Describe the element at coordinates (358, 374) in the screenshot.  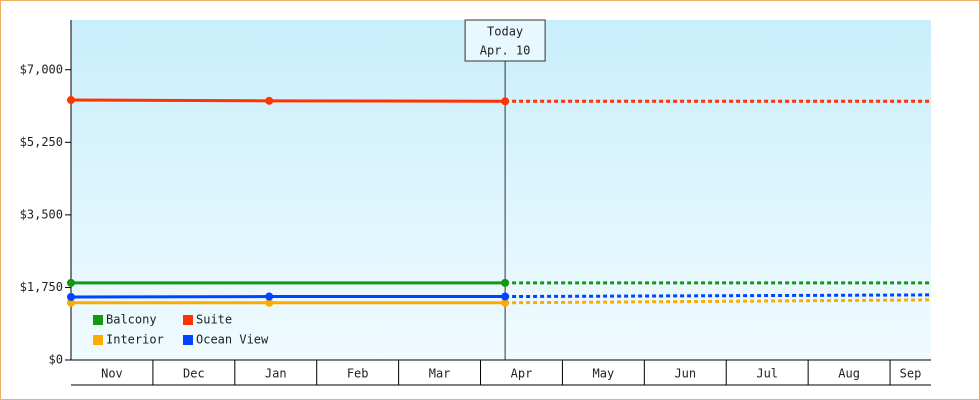
I see `x-tick-label: Feb` at that location.